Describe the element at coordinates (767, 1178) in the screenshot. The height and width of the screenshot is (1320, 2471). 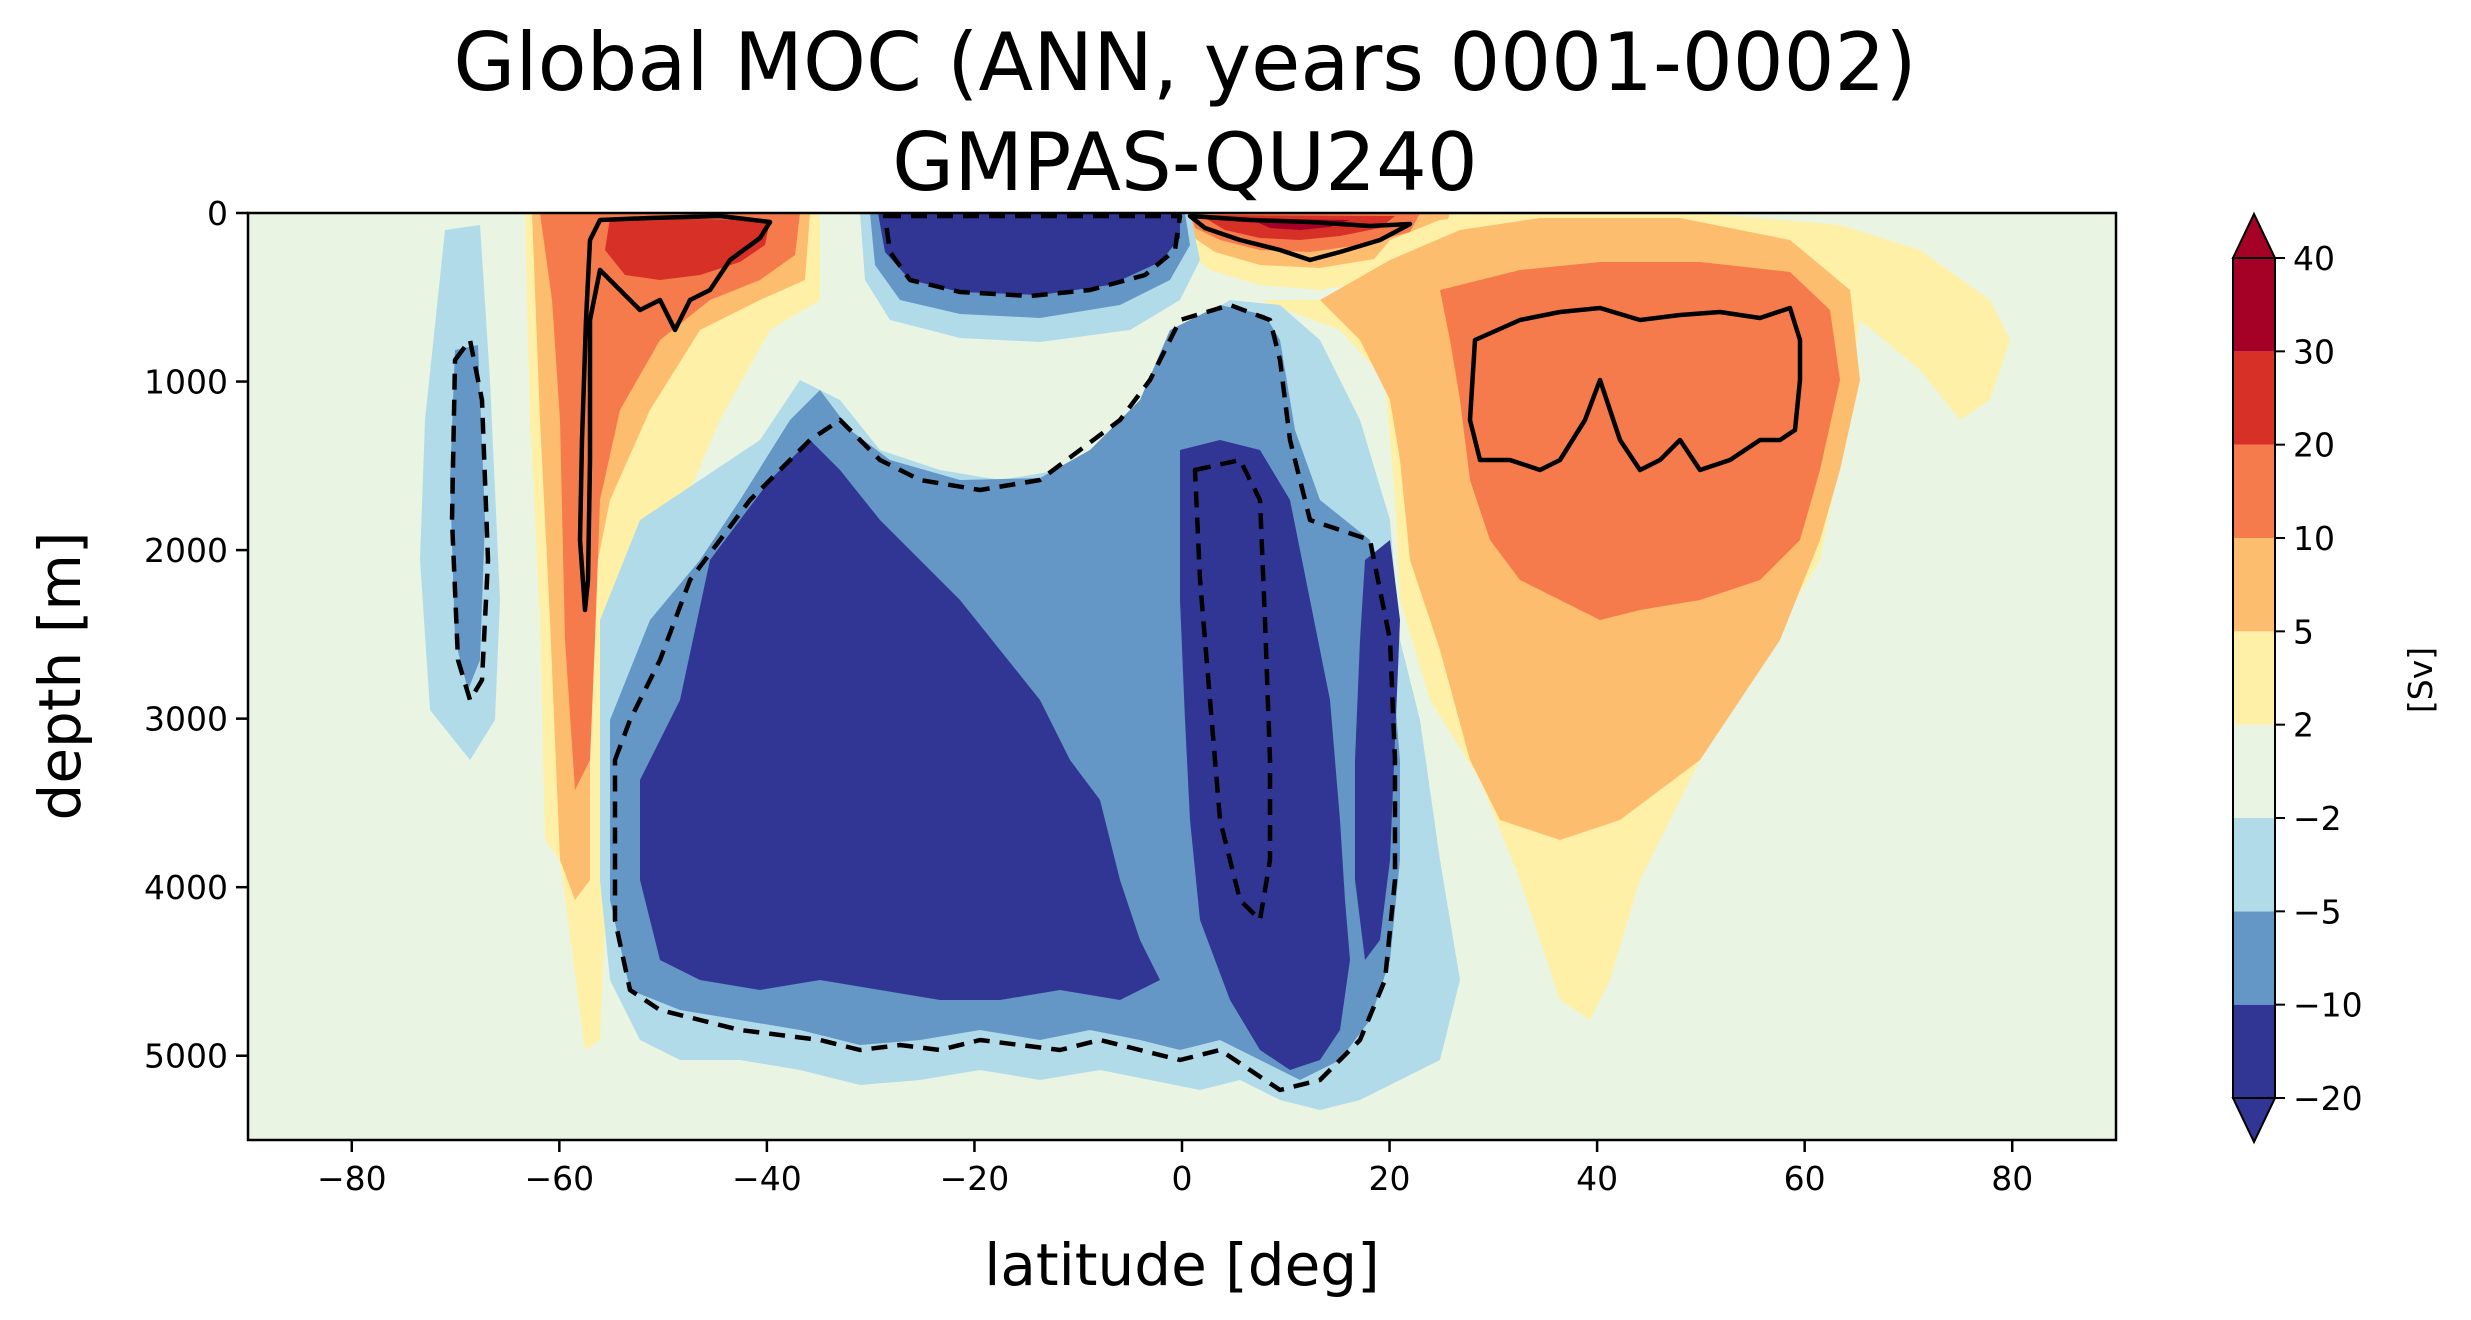
I see `x-tick-label: −40` at that location.